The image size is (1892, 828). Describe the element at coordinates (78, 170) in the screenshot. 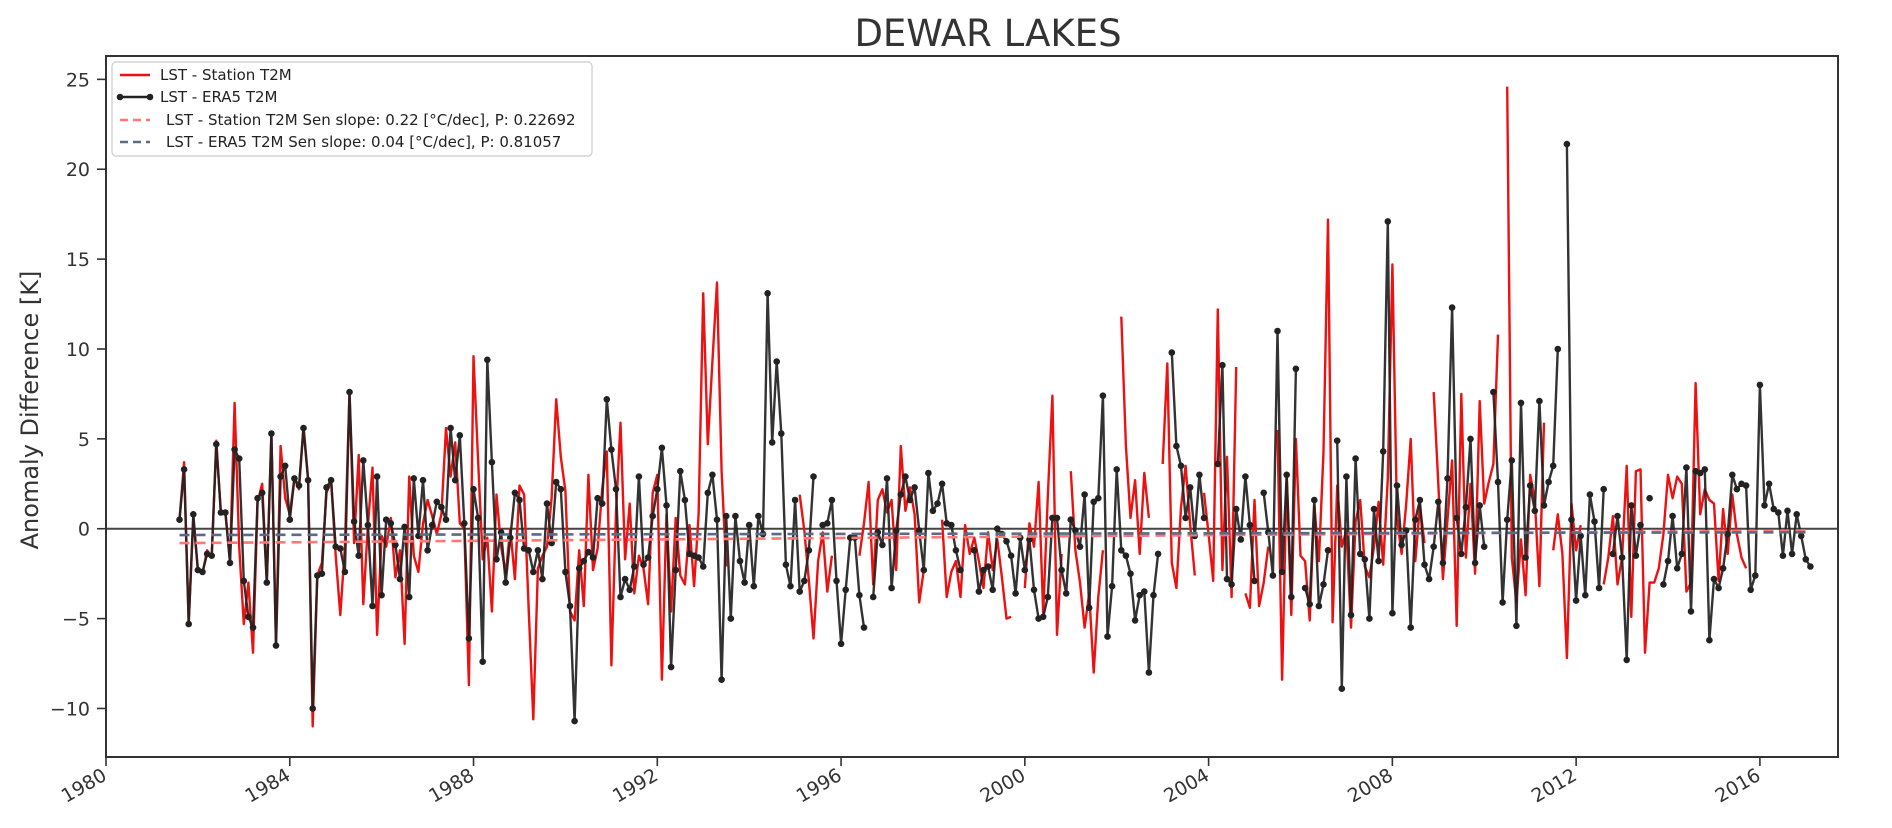

I see `y-tick-label: 20` at that location.